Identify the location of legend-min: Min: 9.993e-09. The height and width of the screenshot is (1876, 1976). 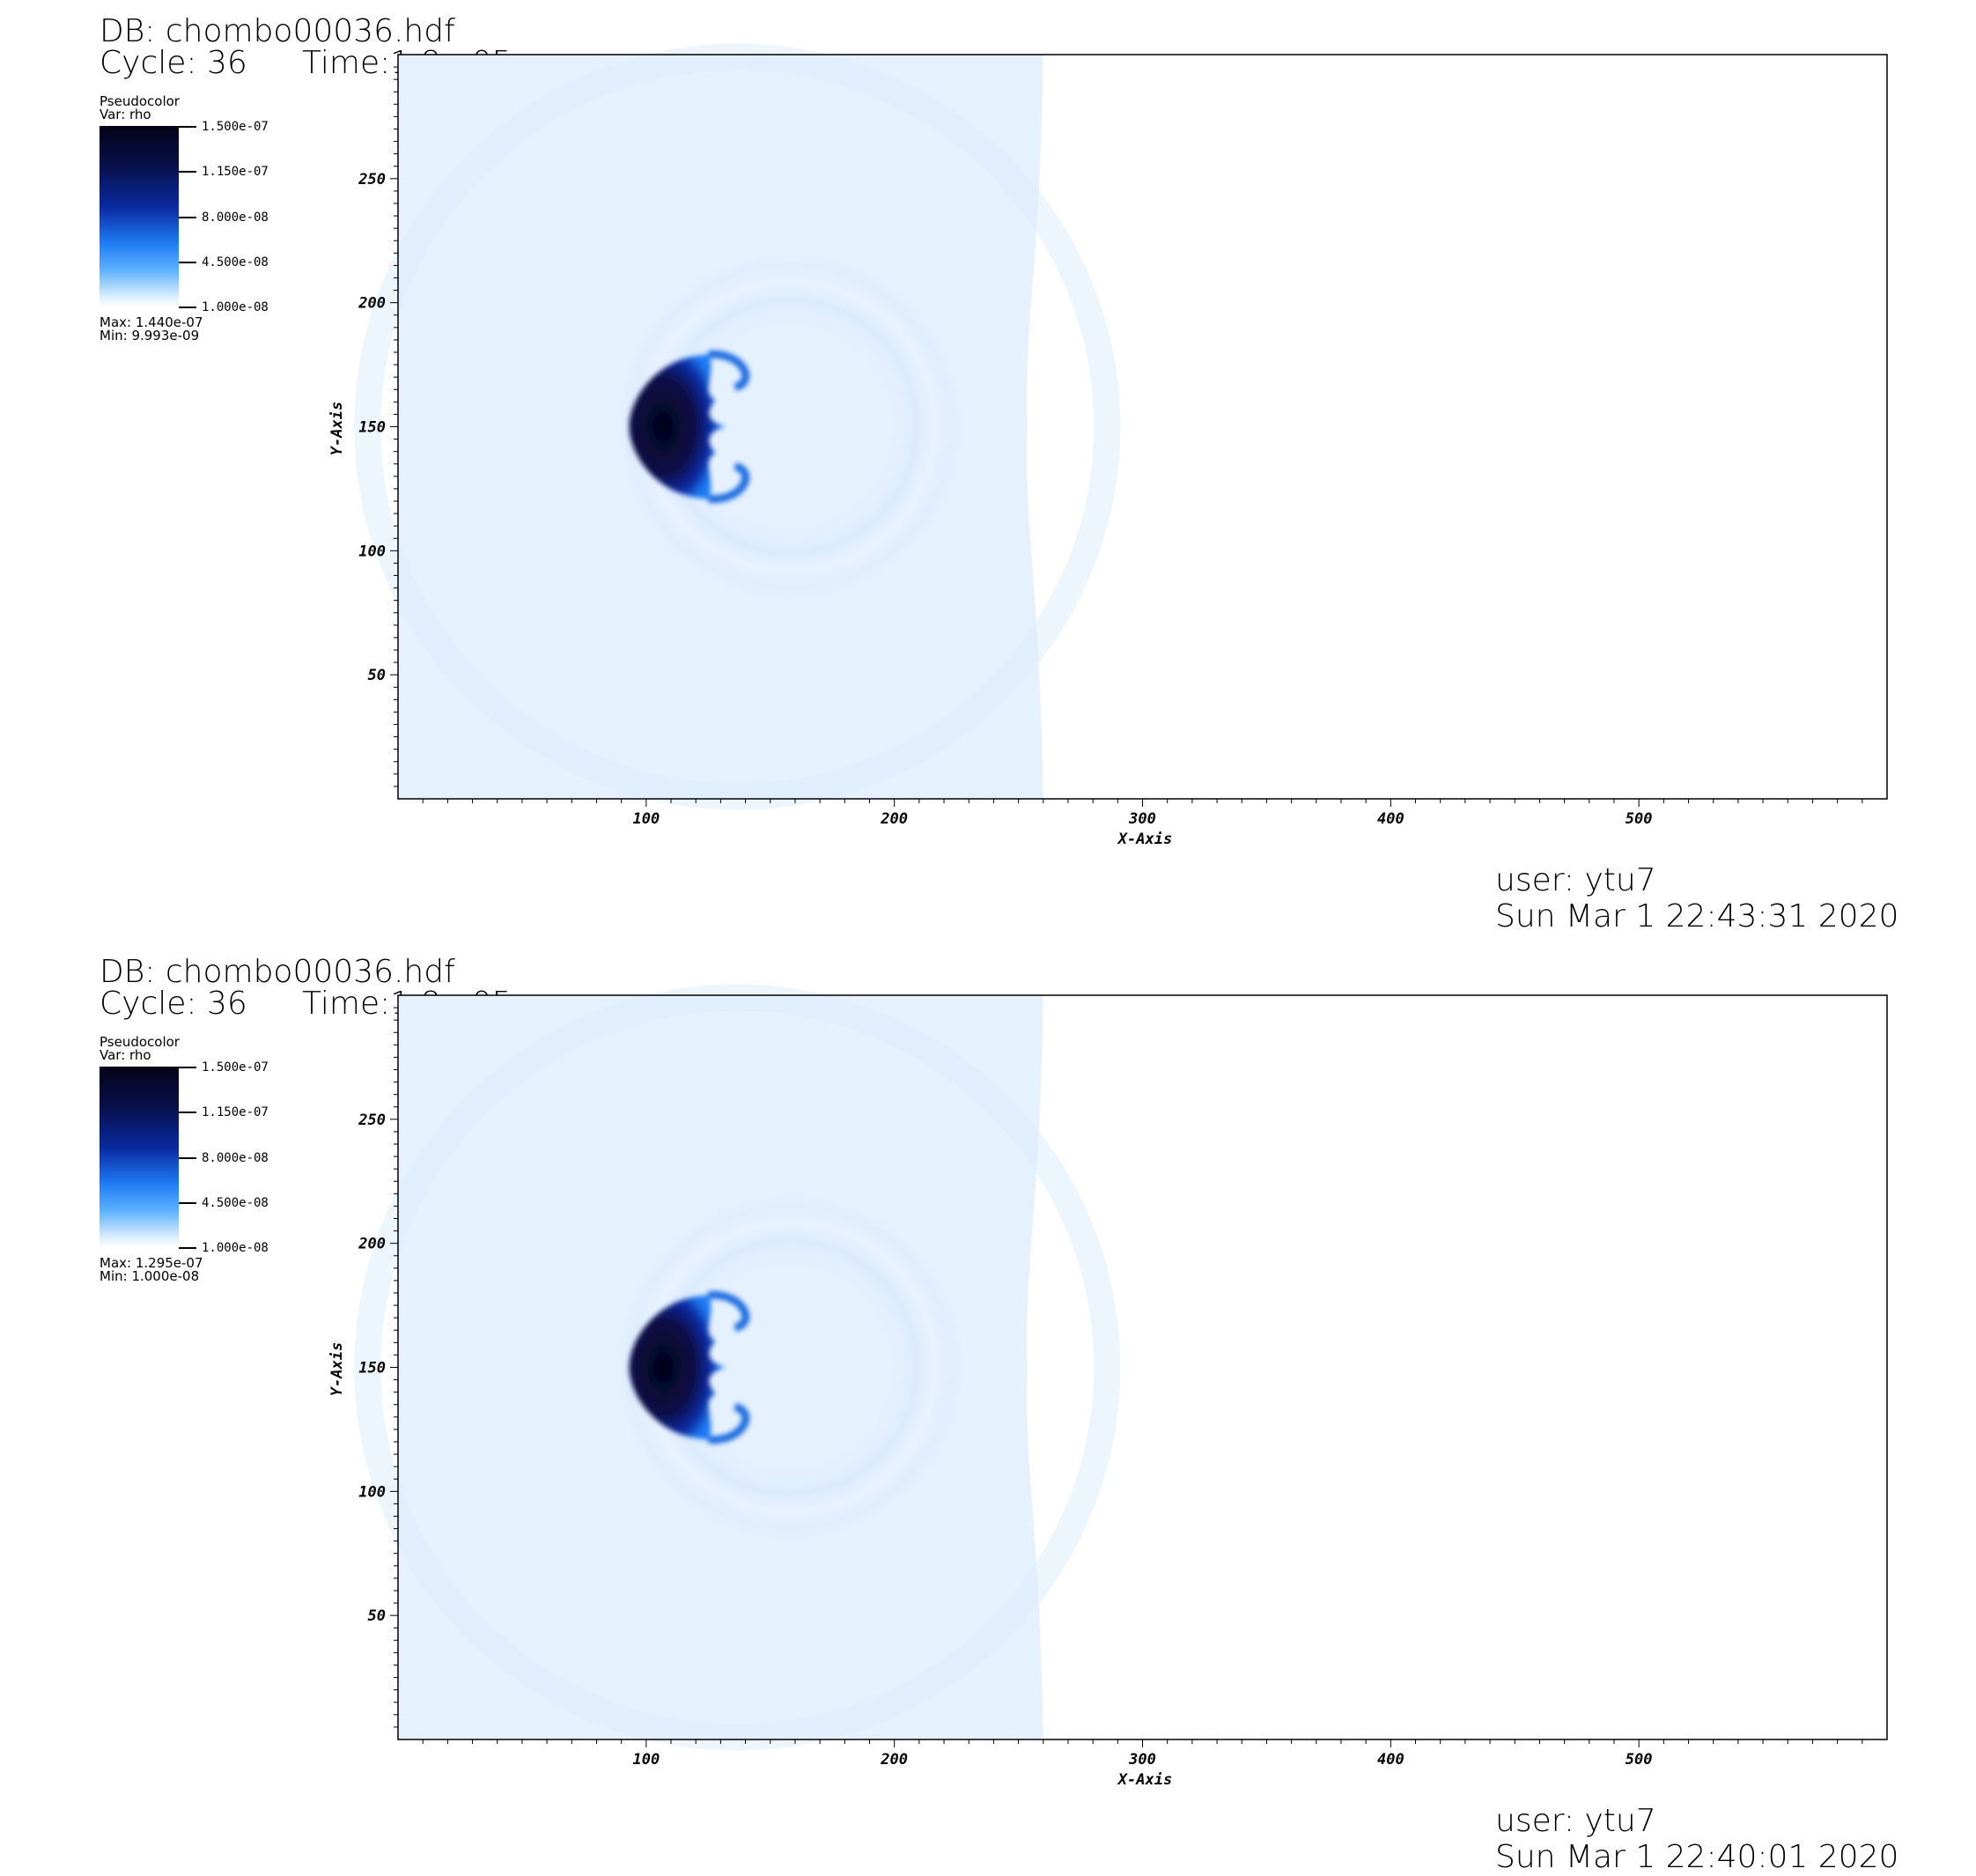
(150, 336).